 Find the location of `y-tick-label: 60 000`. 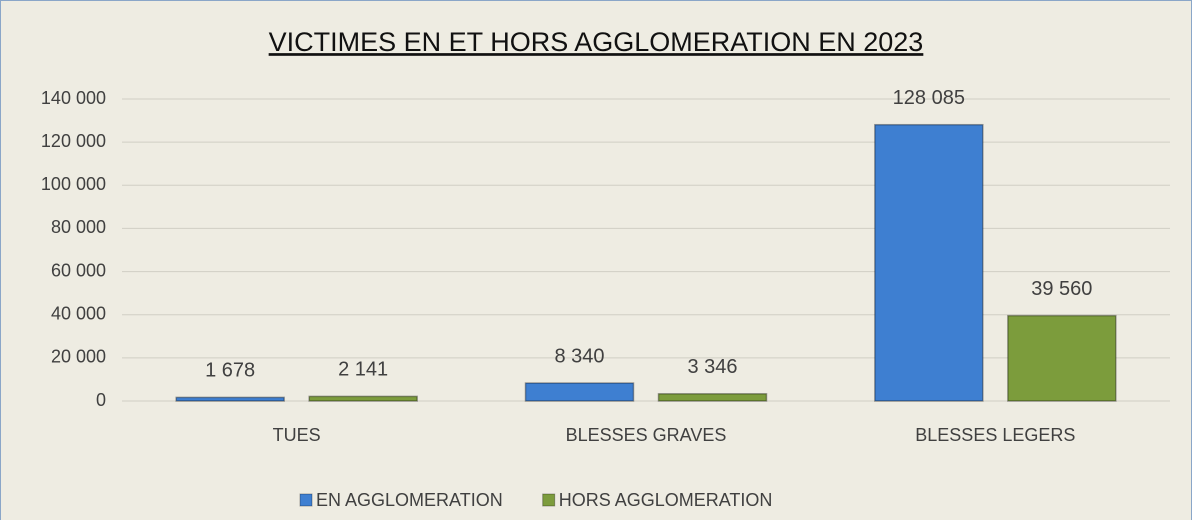

y-tick-label: 60 000 is located at coordinates (78, 270).